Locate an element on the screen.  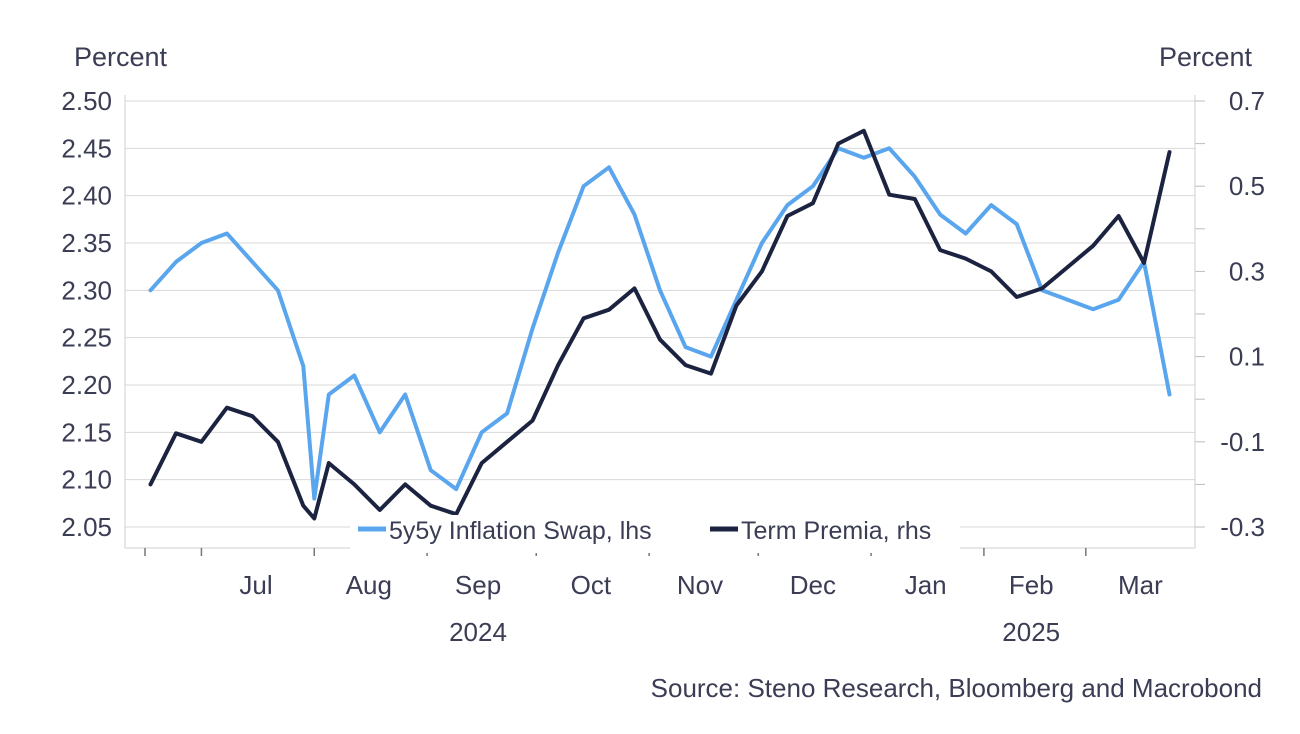
x-year-label: 2025 is located at coordinates (1031, 632).